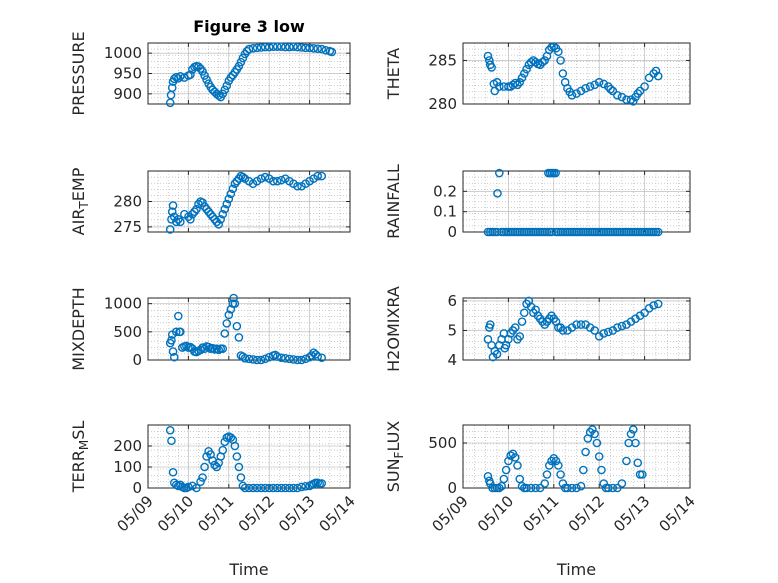  I want to click on x-tick-label: 05/10, so click(495, 513).